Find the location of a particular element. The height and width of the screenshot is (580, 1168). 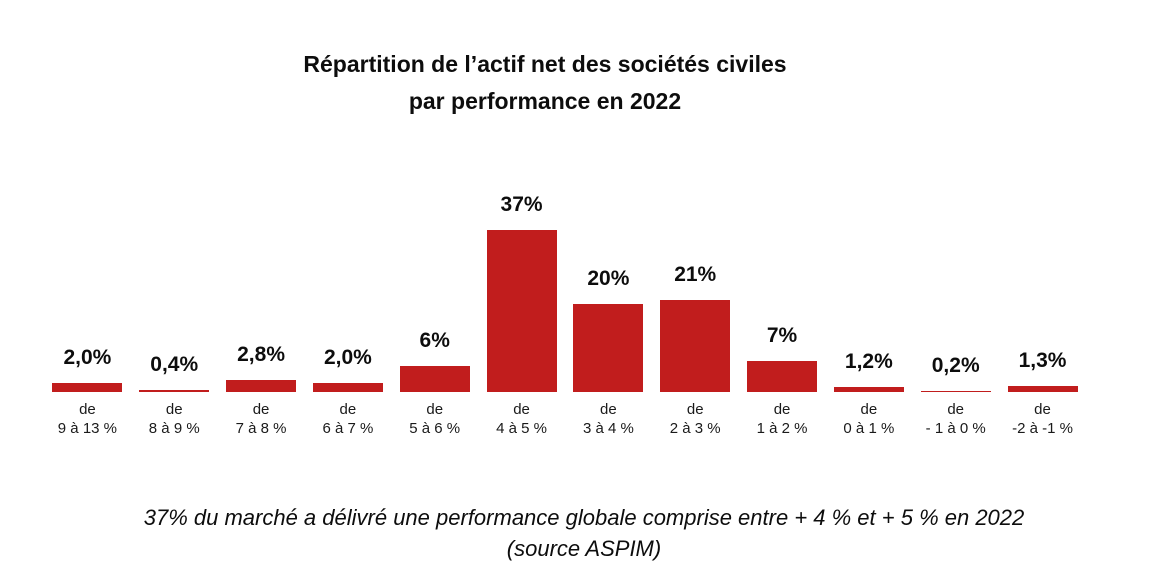

bar-value-label: 37% is located at coordinates (521, 204).